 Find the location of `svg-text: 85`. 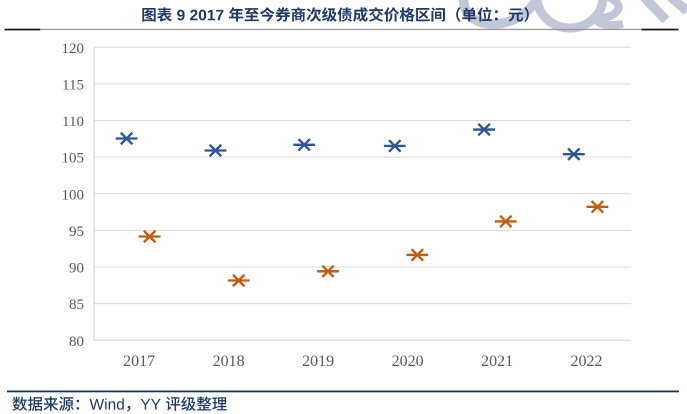

svg-text: 85 is located at coordinates (76, 305).